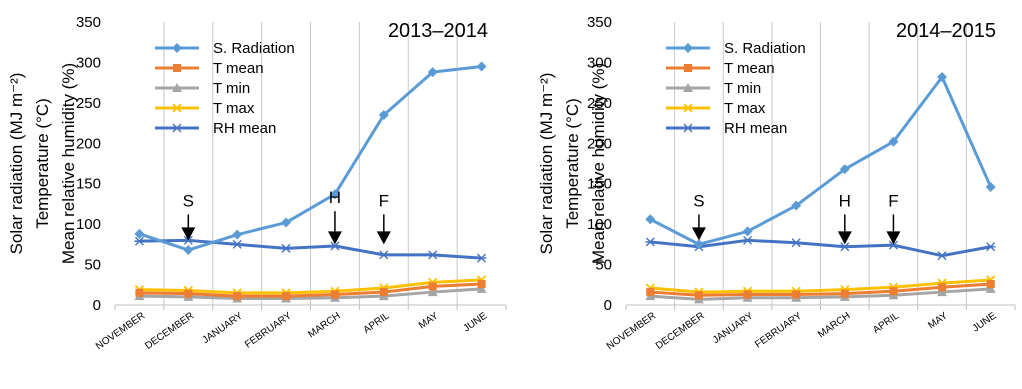 The width and height of the screenshot is (1022, 389). What do you see at coordinates (234, 108) in the screenshot?
I see `legend-label: T max` at bounding box center [234, 108].